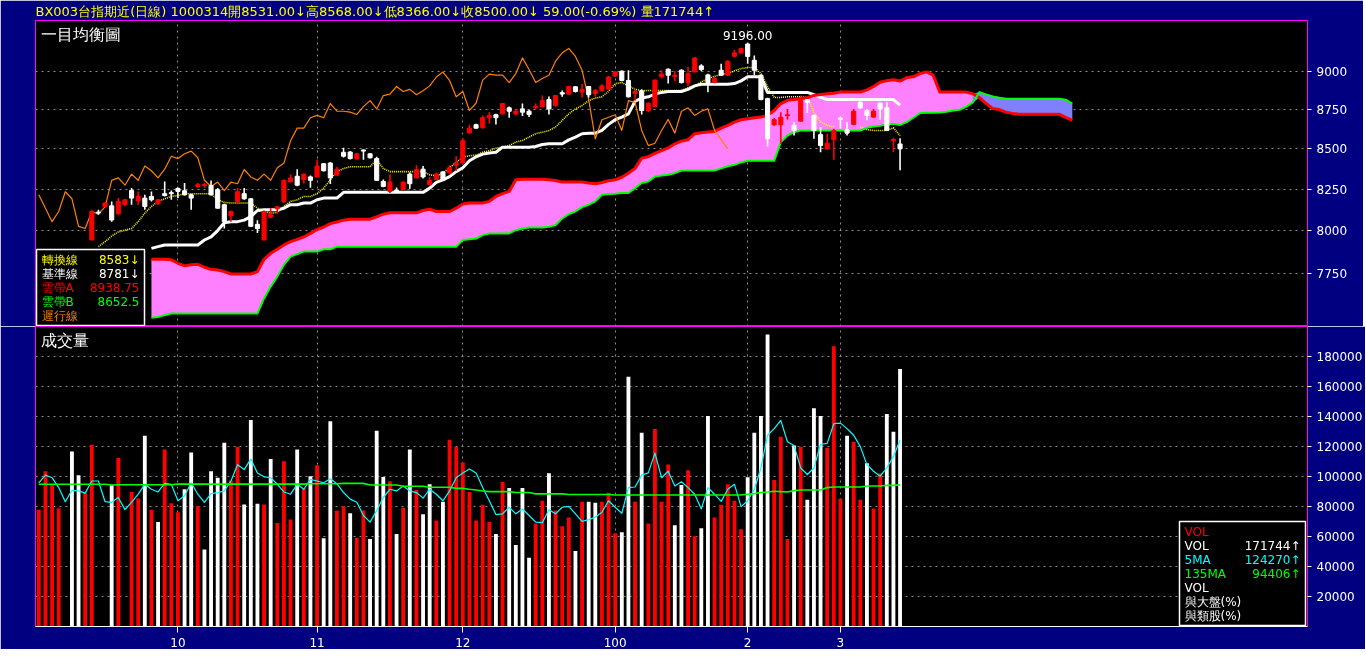 Image resolution: width=1366 pixels, height=662 pixels. I want to click on y-tick-label: 180000, so click(1339, 357).